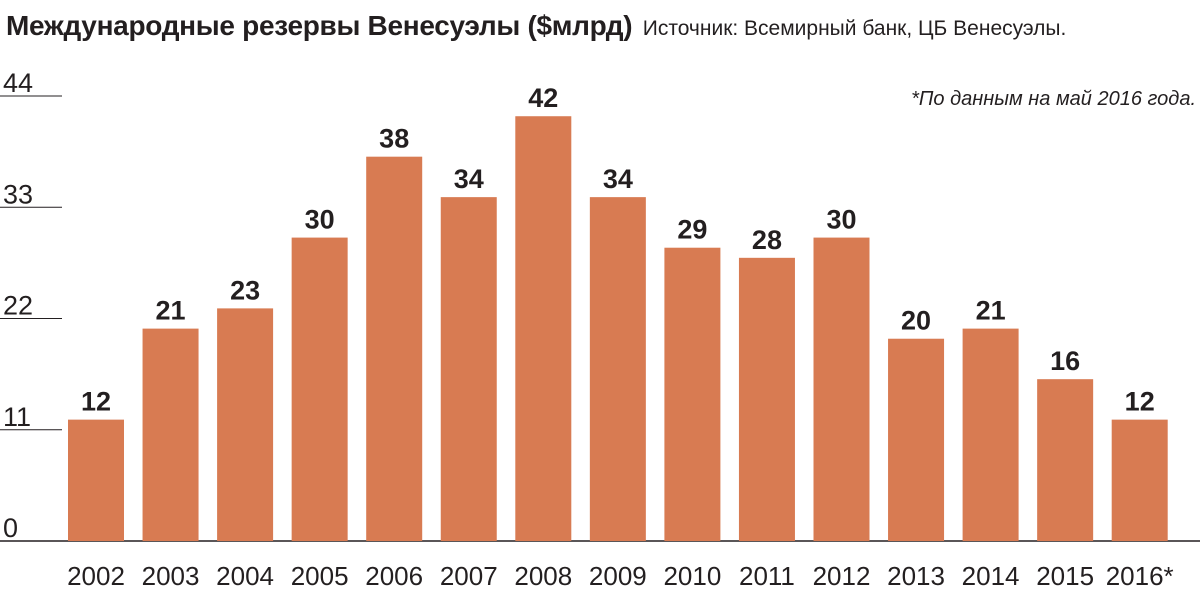  I want to click on data-label: 42, so click(543, 98).